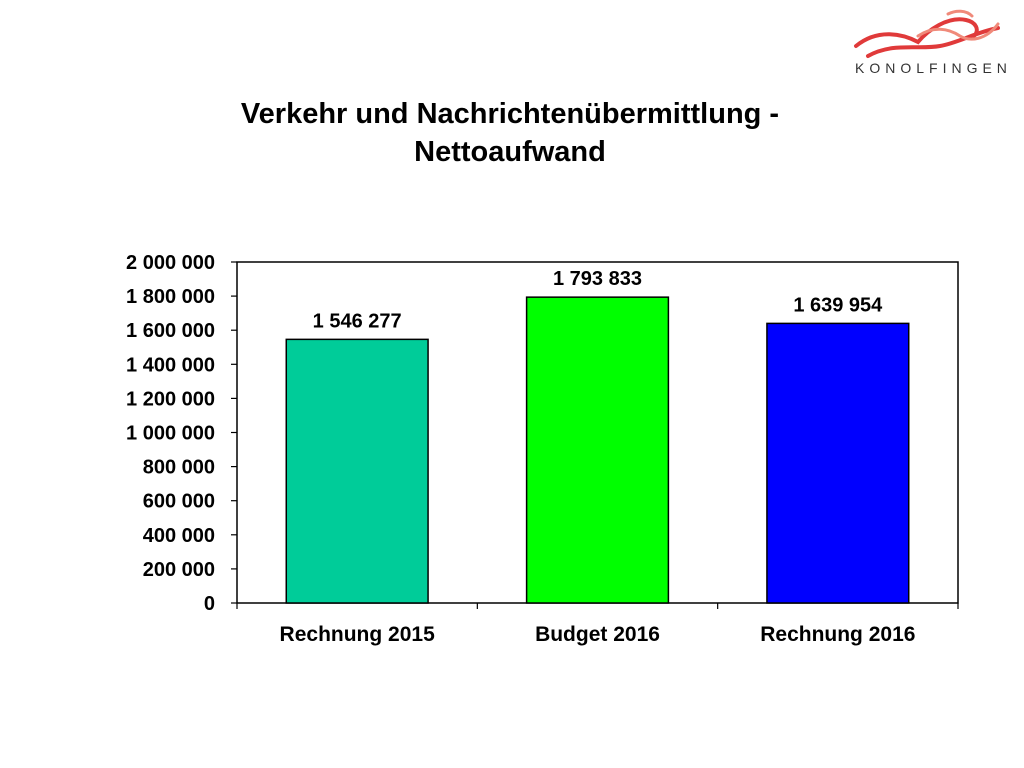  Describe the element at coordinates (933, 68) in the screenshot. I see `logo-wordmark: KONOLFINGEN` at that location.